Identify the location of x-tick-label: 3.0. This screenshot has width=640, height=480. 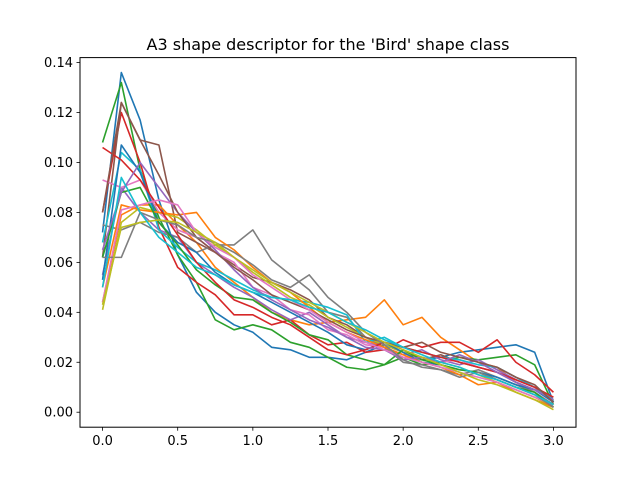
(553, 441).